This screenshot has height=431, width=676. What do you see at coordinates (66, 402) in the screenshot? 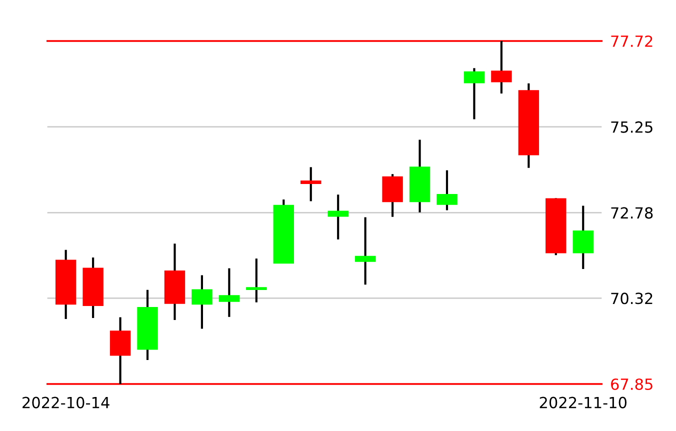
I see `x-tick-label: 2022-10-14` at bounding box center [66, 402].